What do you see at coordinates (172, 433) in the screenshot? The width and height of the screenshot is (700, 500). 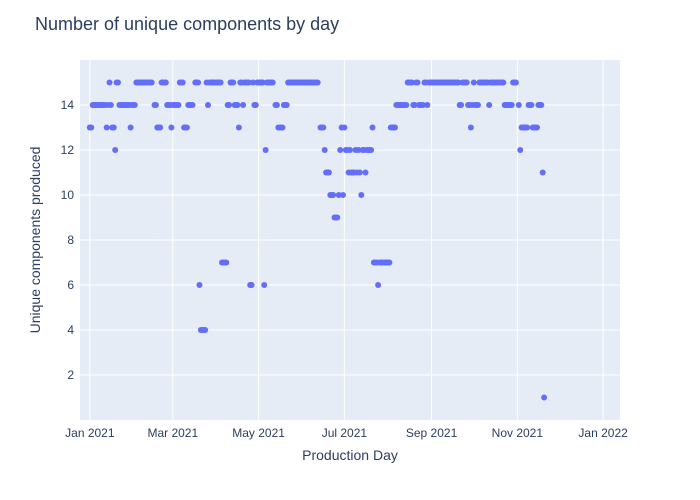 I see `x-tick-label: Mar 2021` at bounding box center [172, 433].